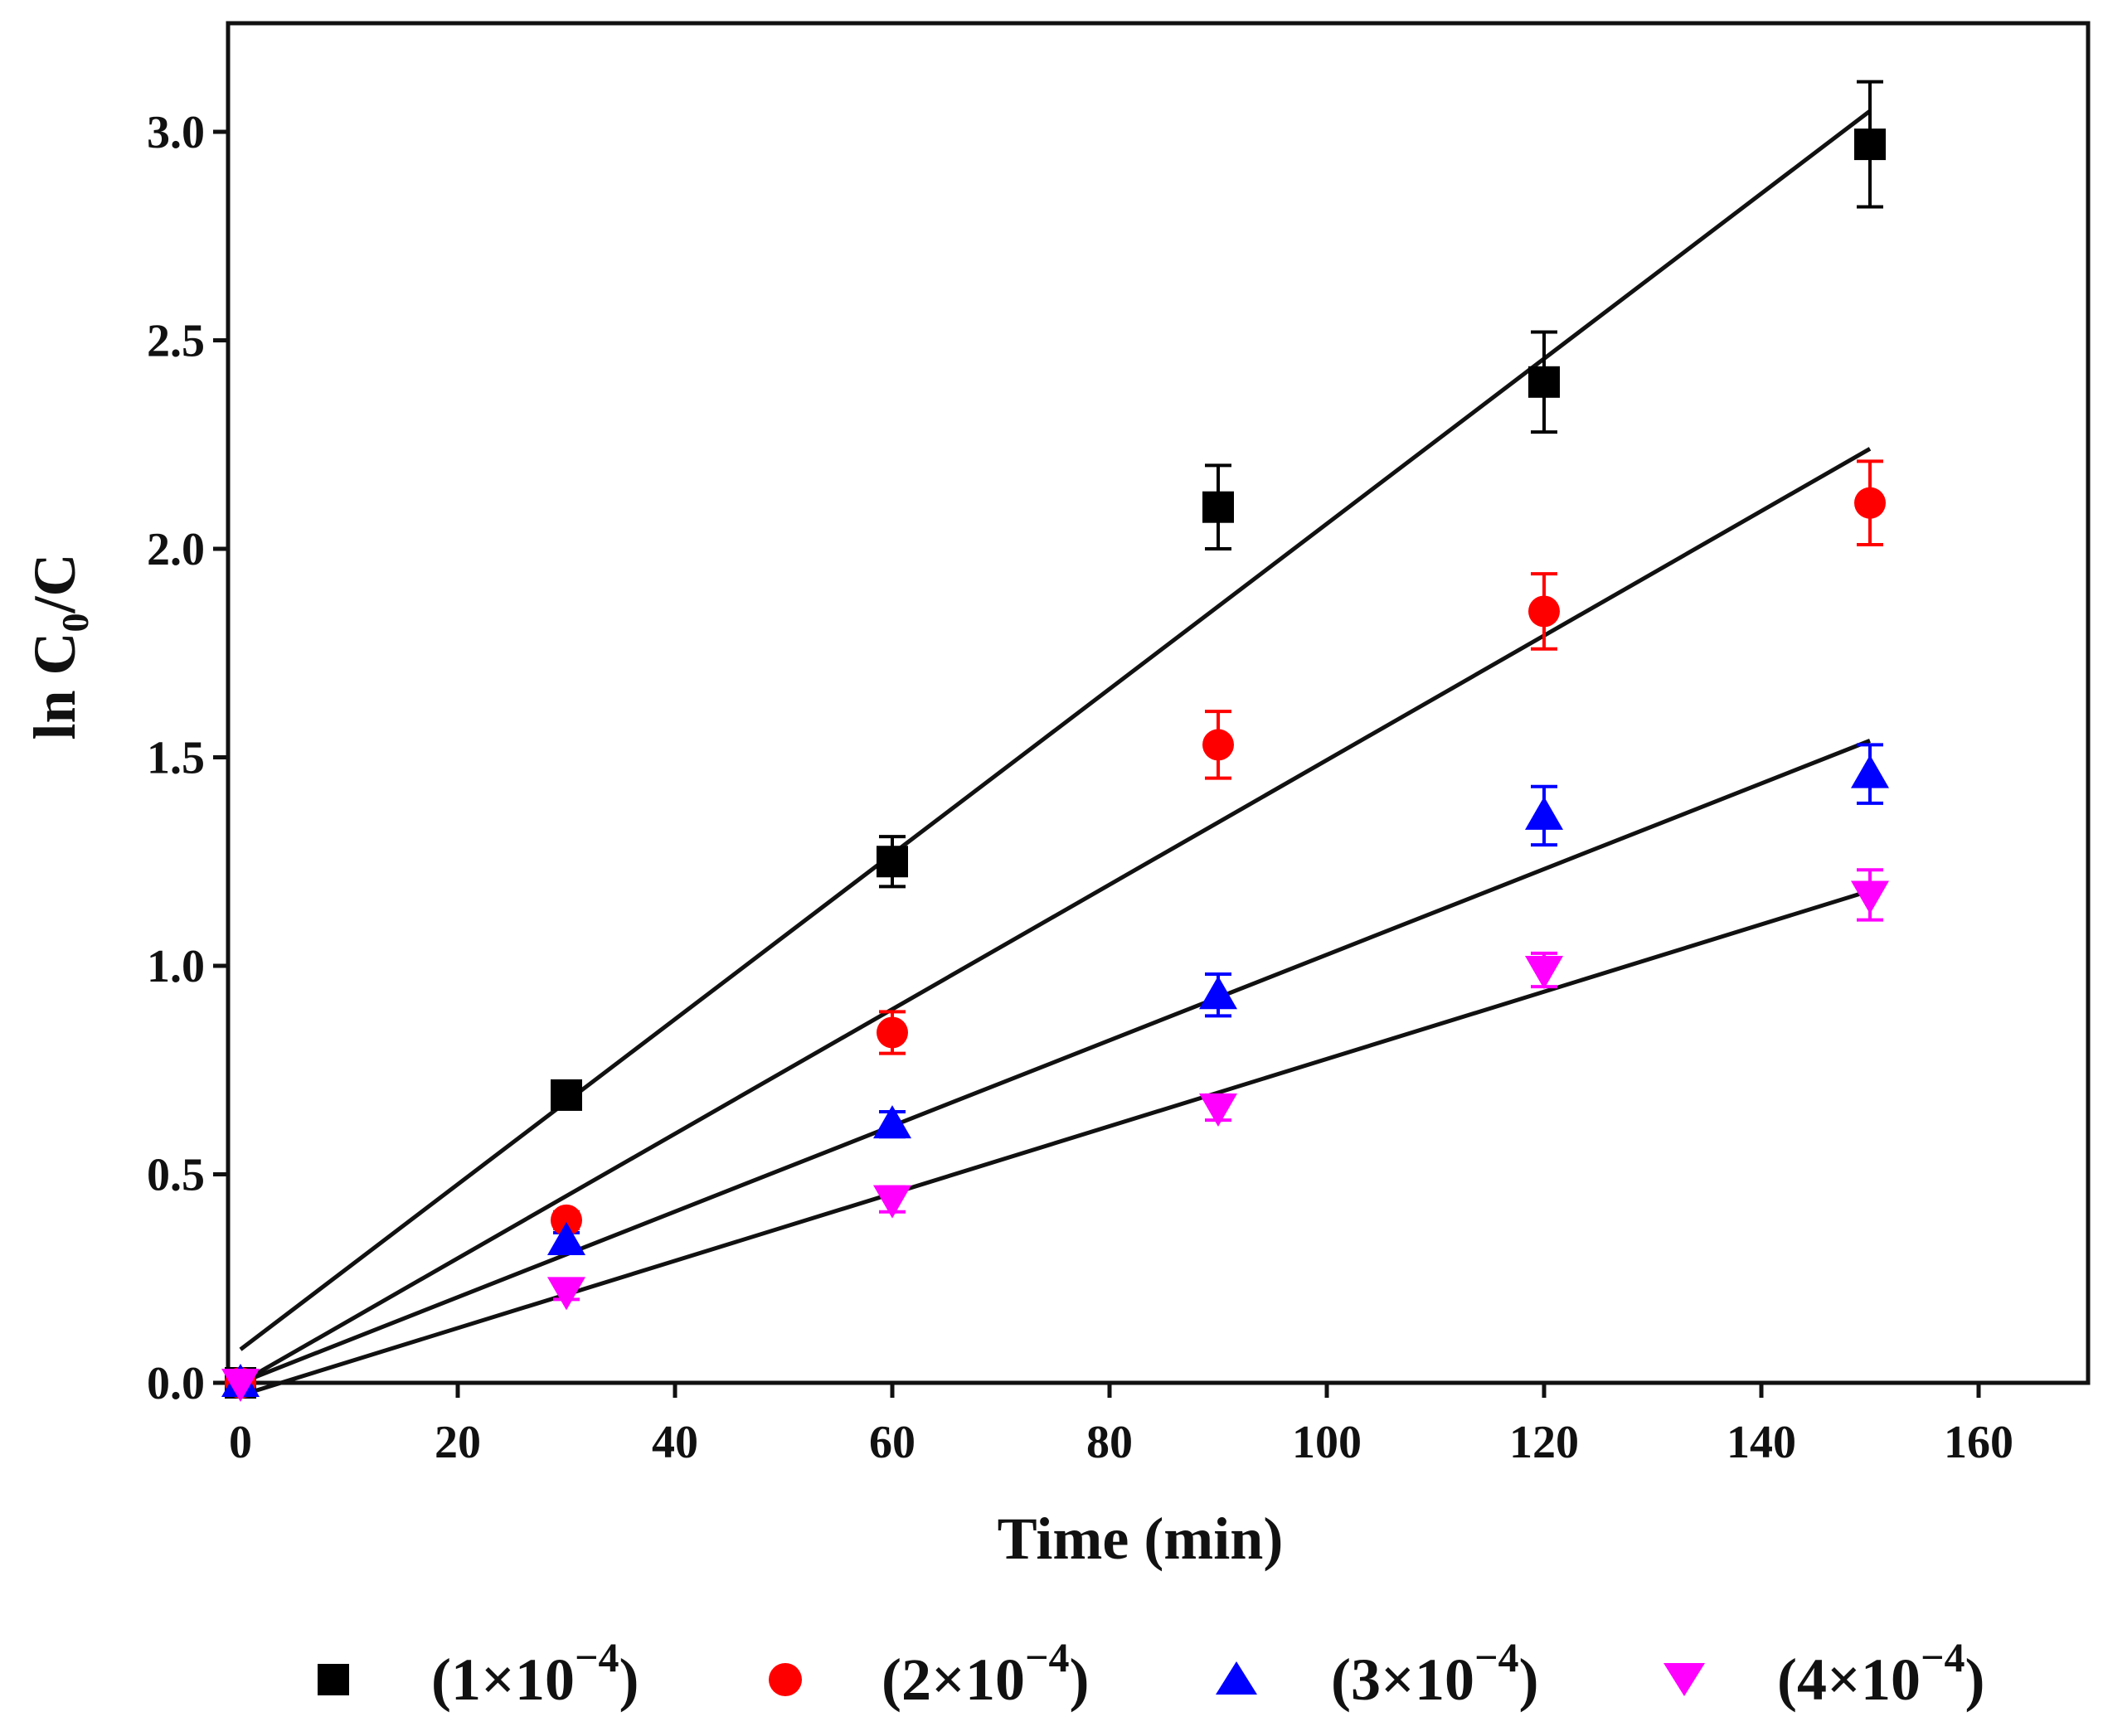 Image resolution: width=2103 pixels, height=1736 pixels. I want to click on y-tick-label: 3.0, so click(176, 132).